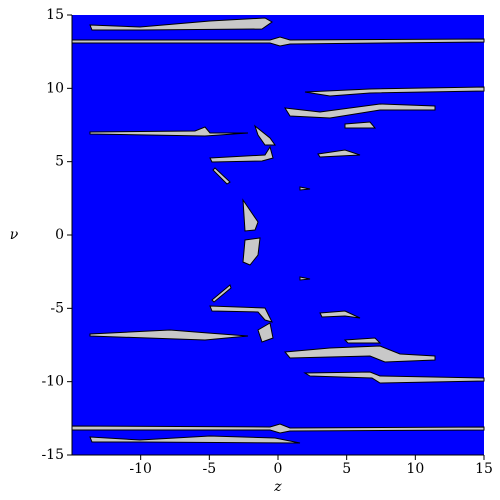 The height and width of the screenshot is (500, 500). Describe the element at coordinates (278, 469) in the screenshot. I see `x-tick-label: 0` at that location.